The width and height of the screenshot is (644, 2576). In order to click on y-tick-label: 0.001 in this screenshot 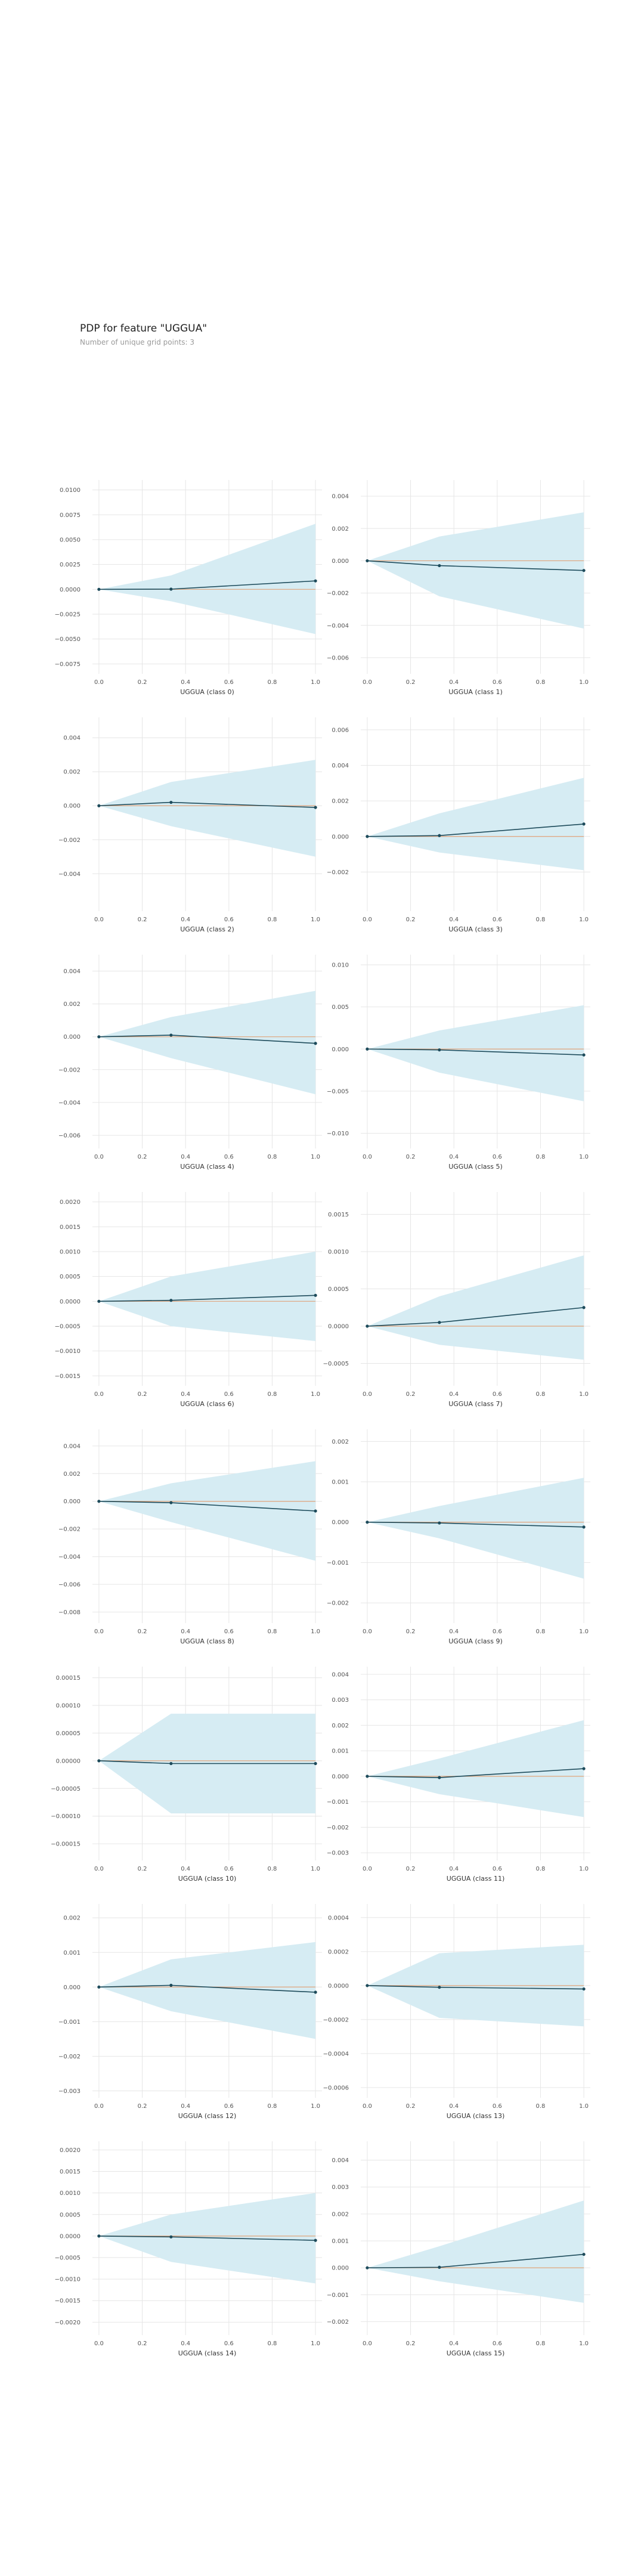, I will do `click(341, 1752)`.